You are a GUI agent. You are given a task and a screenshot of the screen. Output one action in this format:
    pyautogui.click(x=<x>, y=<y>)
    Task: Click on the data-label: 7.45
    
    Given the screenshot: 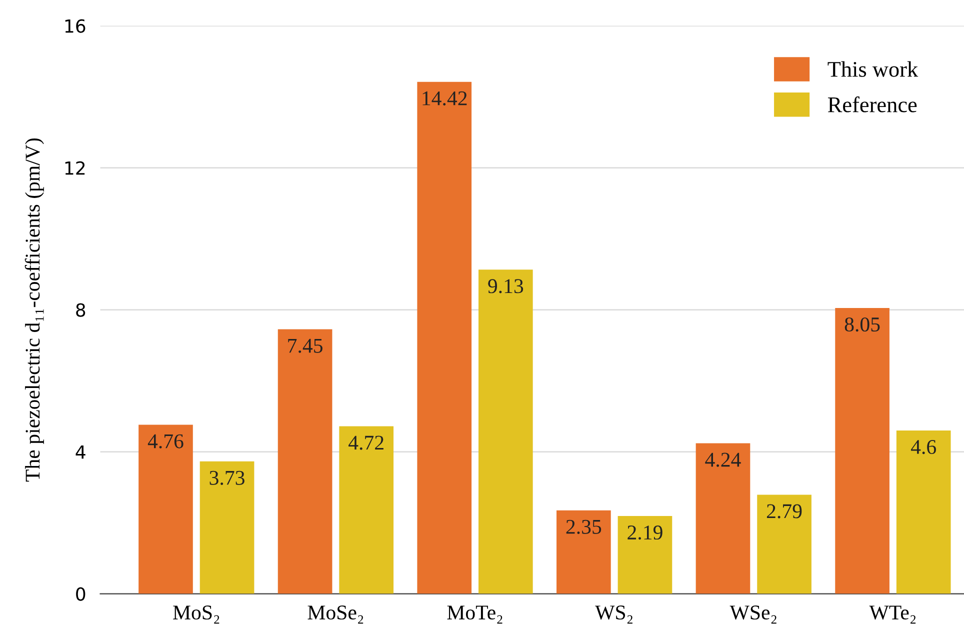 What is the action you would take?
    pyautogui.click(x=305, y=345)
    